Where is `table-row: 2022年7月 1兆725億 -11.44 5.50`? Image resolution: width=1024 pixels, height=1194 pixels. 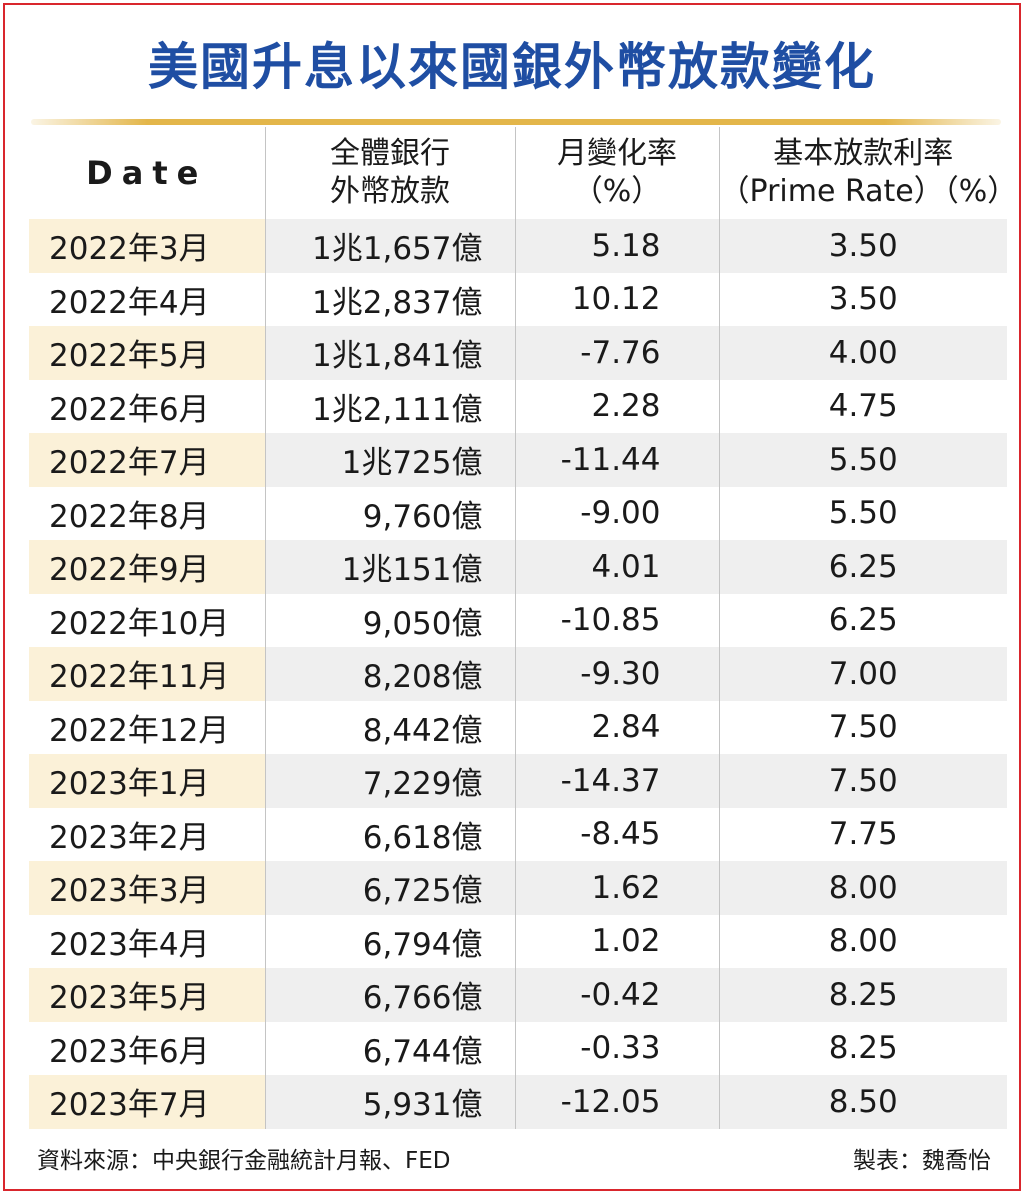
table-row: 2022年7月 1兆725億 -11.44 5.50 is located at coordinates (518, 460).